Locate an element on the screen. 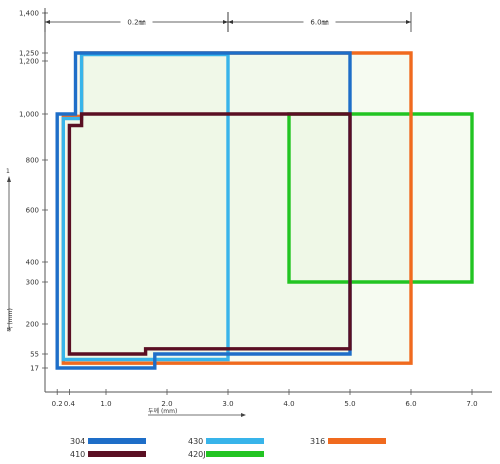  legend-label: 304 is located at coordinates (77, 441).